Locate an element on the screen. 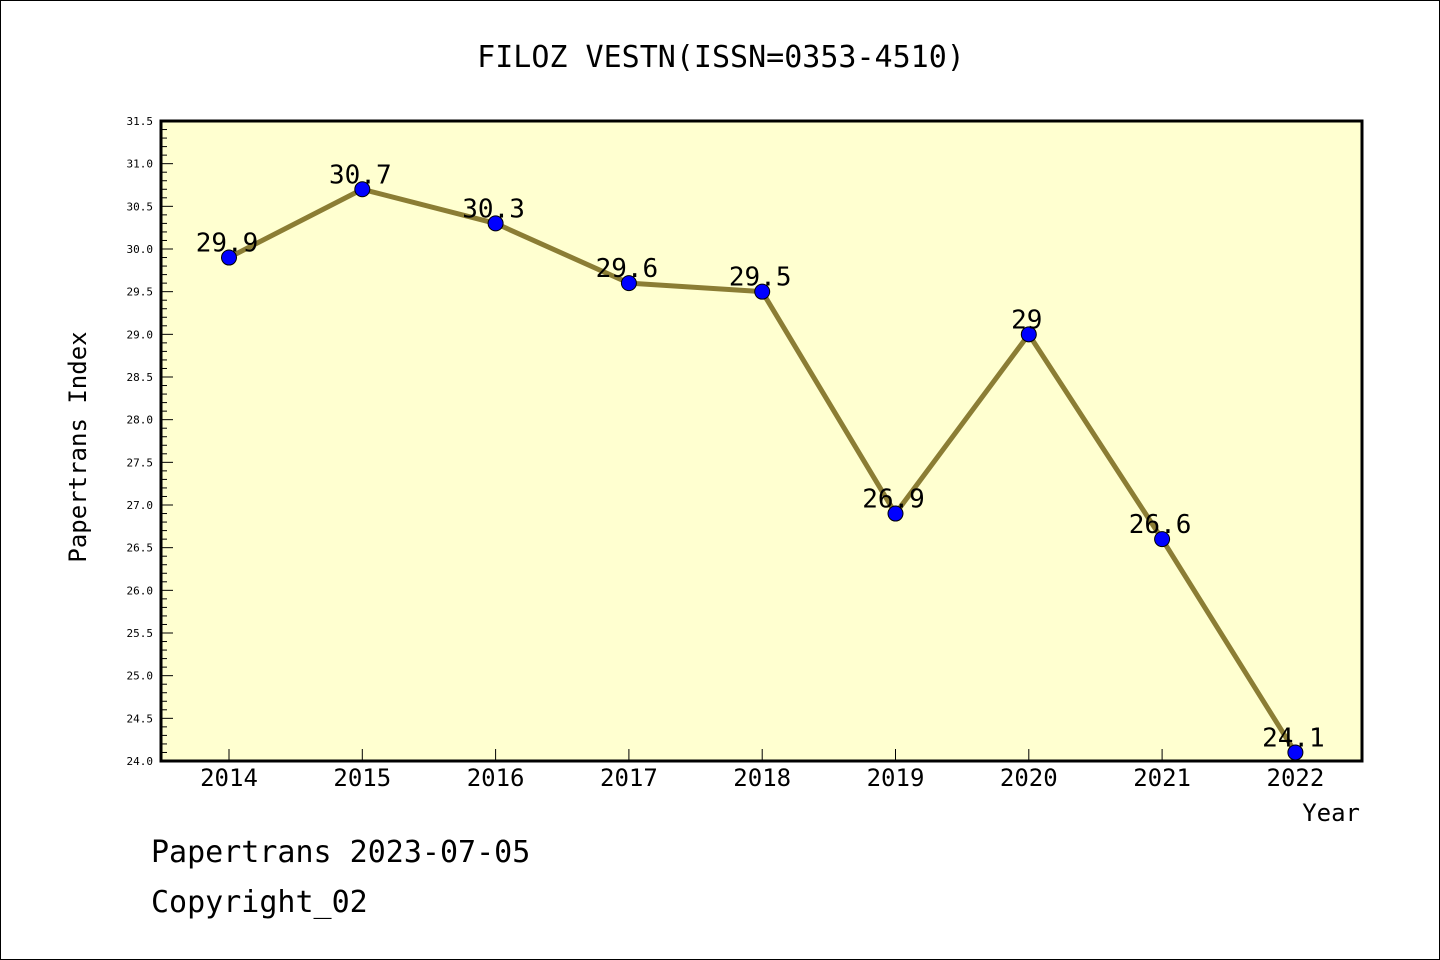  x-tick-label: 2016 is located at coordinates (496, 778).